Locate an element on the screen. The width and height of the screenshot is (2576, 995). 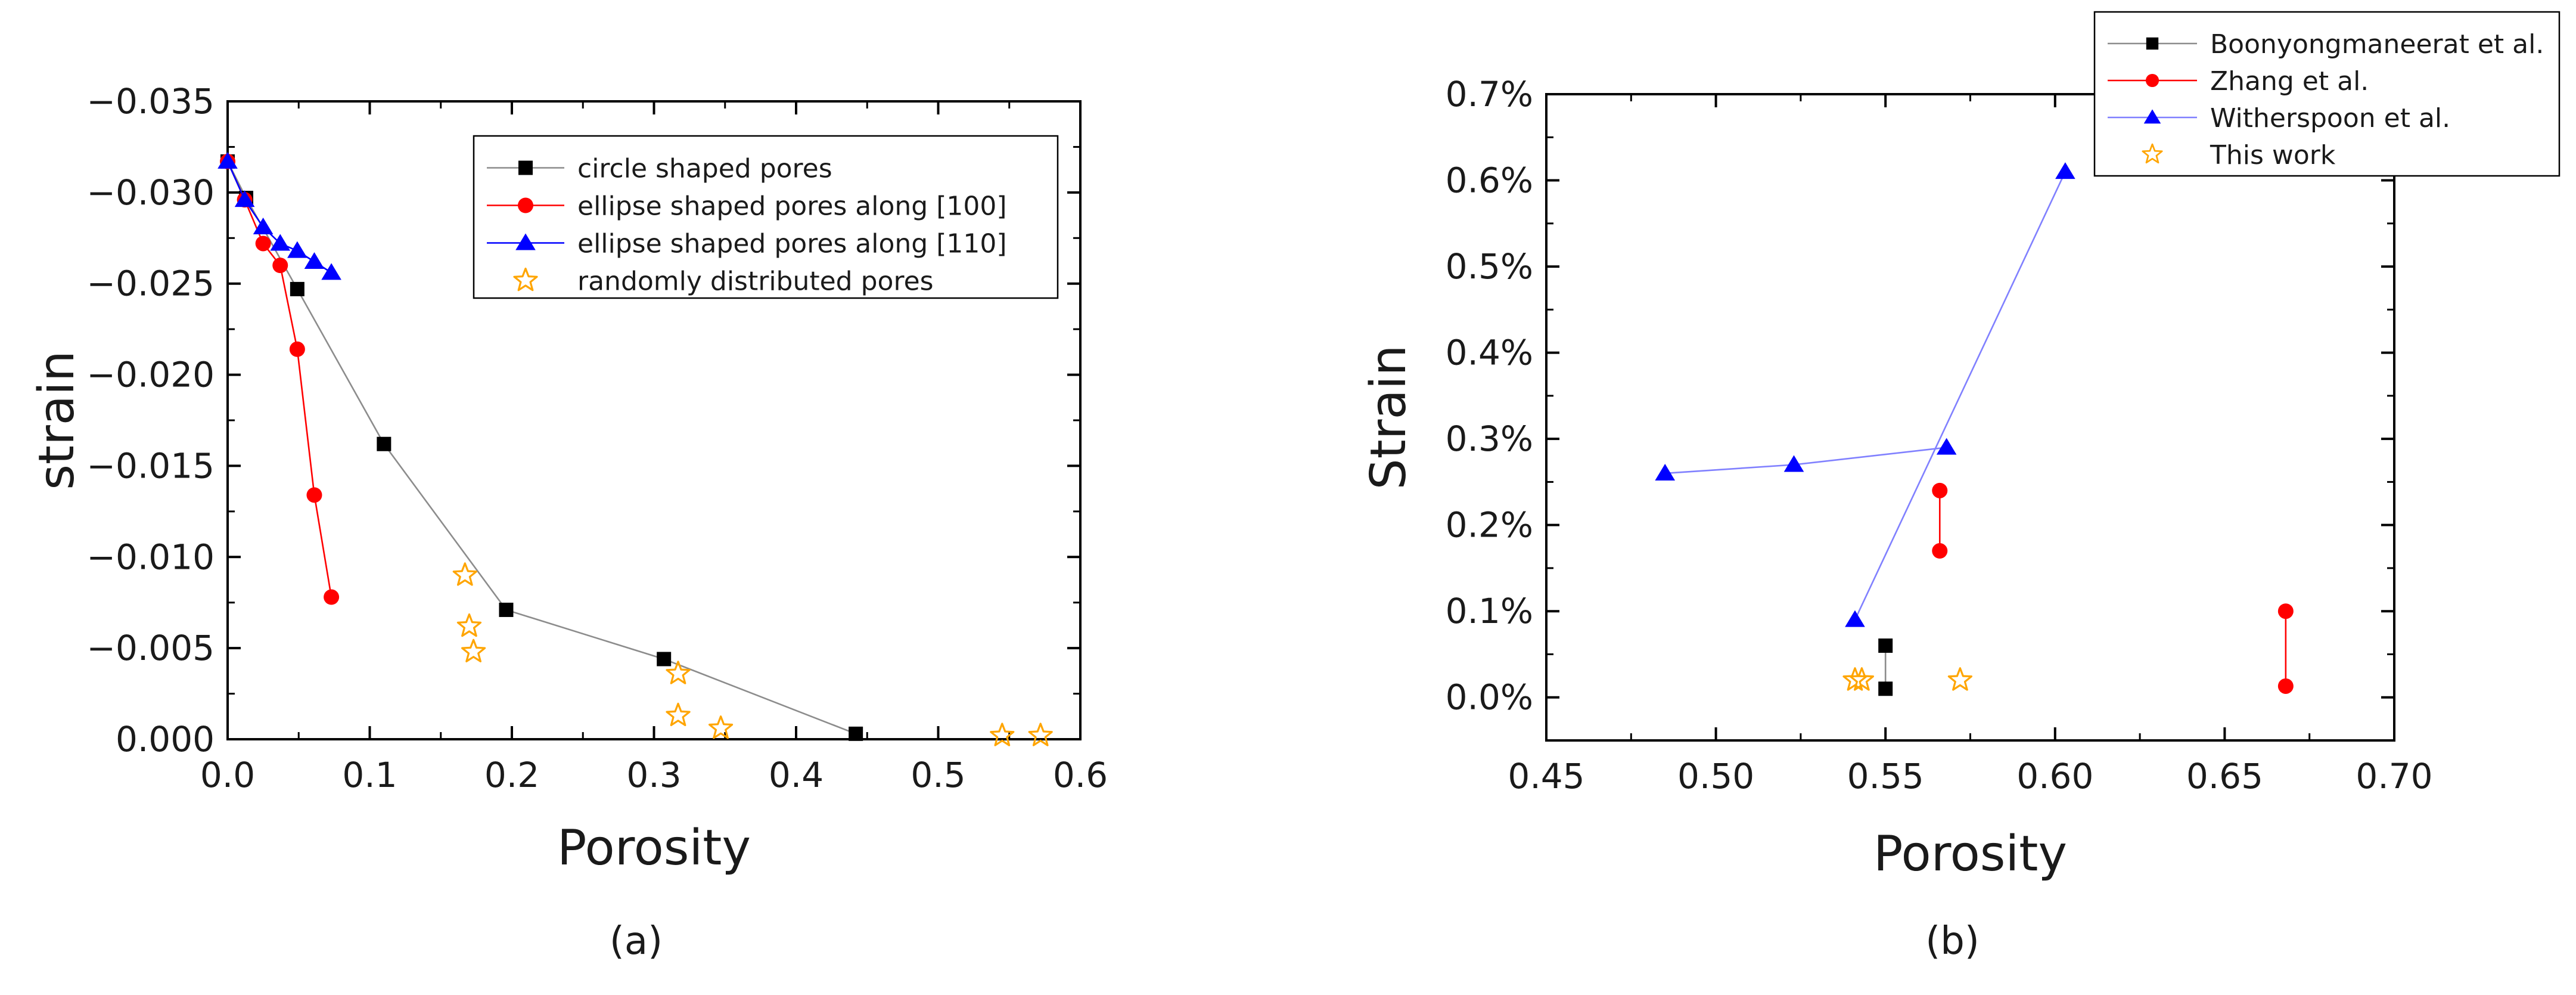
x-tick-label: 0.55 is located at coordinates (1886, 776).